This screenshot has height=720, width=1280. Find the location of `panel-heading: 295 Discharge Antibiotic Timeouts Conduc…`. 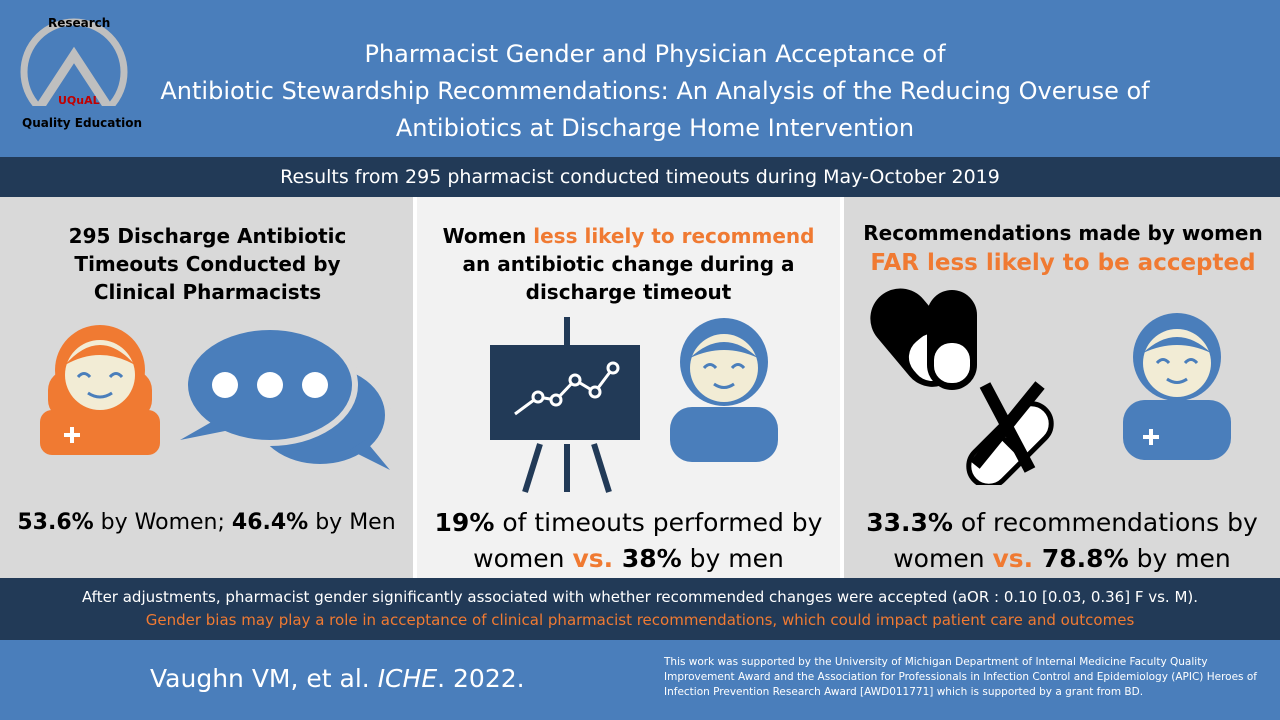

panel-heading: 295 Discharge Antibiotic Timeouts Conduc… is located at coordinates (207, 264).